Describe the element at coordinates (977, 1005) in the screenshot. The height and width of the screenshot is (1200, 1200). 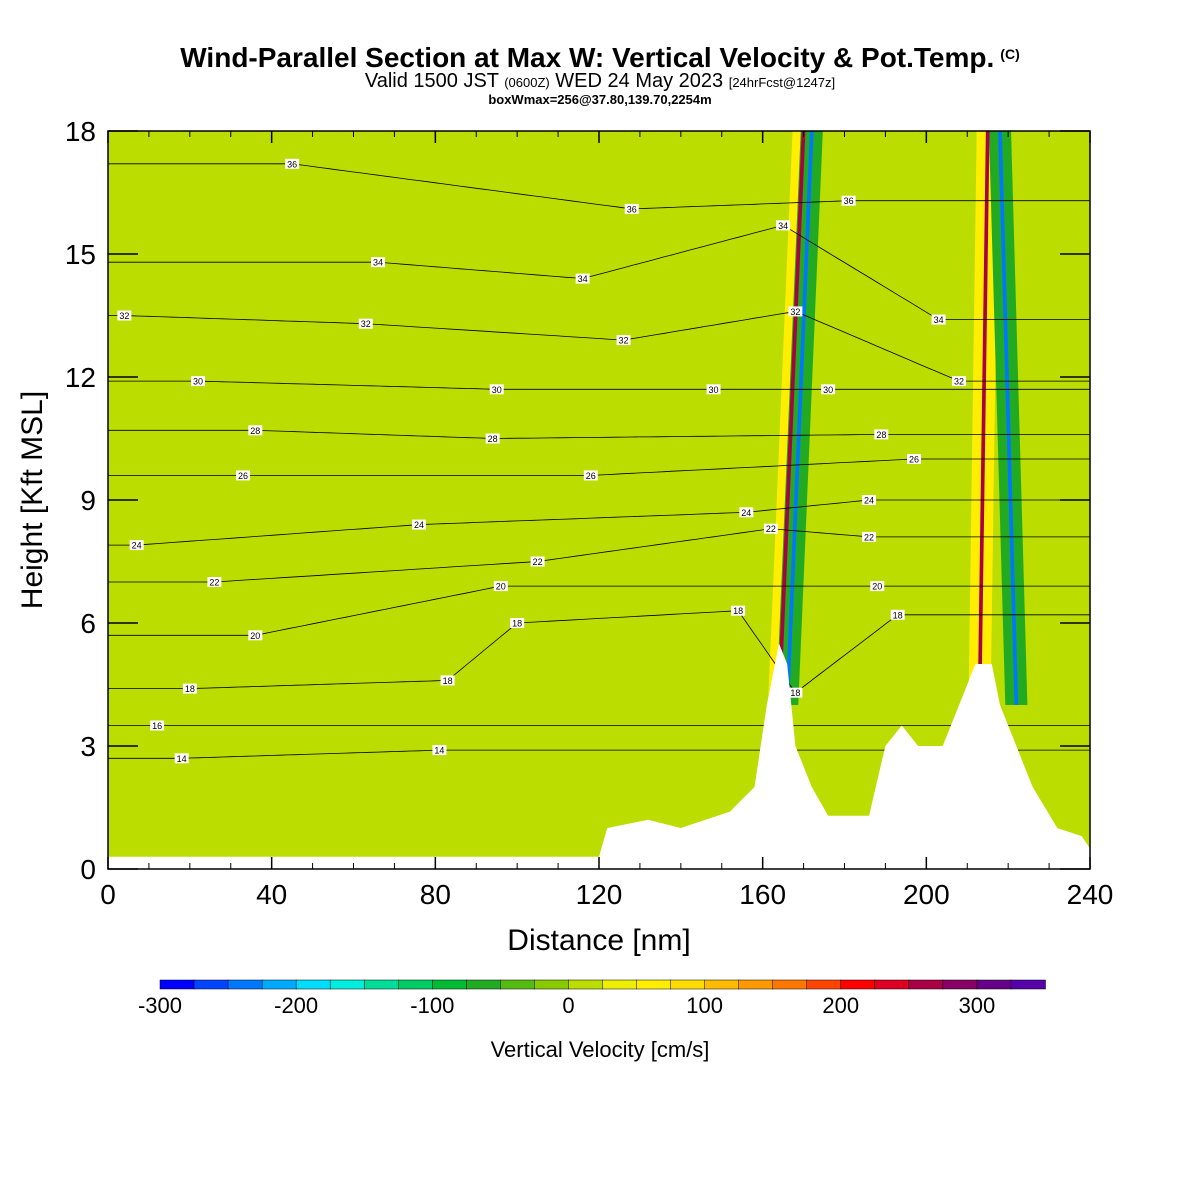
I see `colorbar-tick-label: 300` at that location.